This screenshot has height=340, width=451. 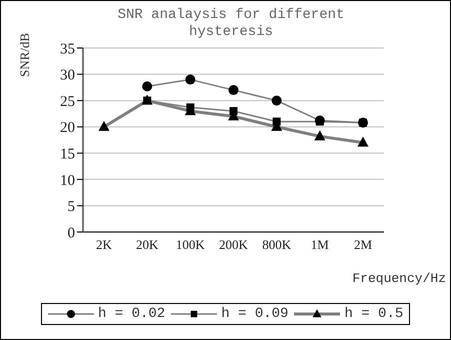 I want to click on legend-label: h = 0.09, so click(x=254, y=314).